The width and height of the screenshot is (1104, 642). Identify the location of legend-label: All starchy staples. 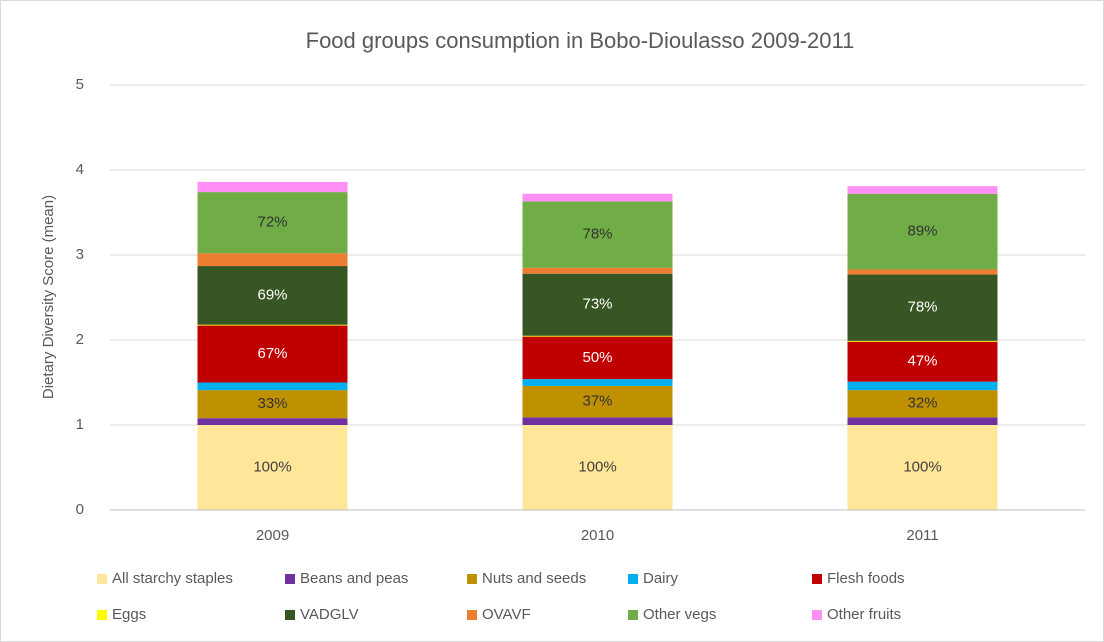
(172, 578).